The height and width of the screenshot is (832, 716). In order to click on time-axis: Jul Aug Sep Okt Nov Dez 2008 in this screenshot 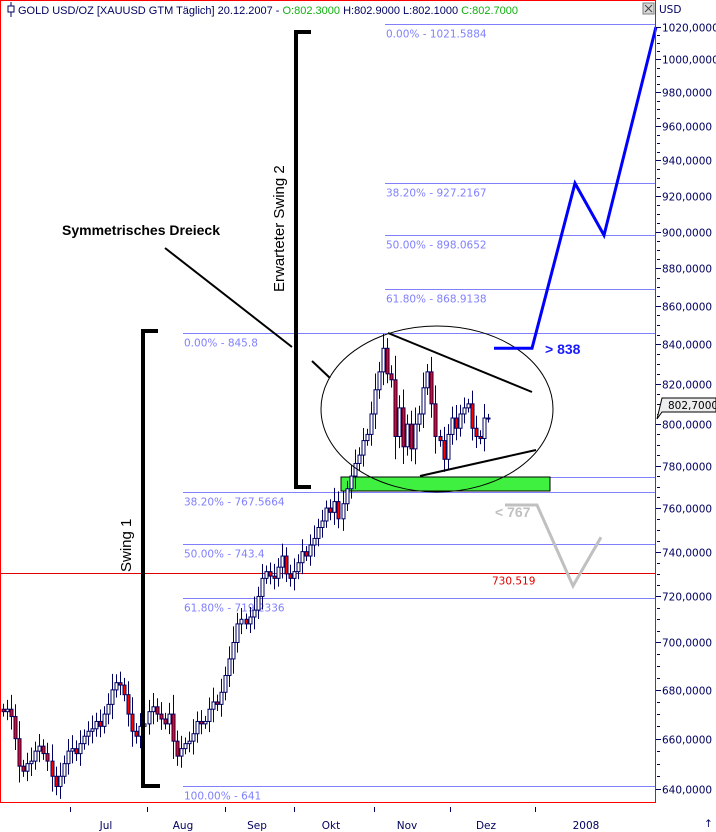, I will do `click(335, 819)`.